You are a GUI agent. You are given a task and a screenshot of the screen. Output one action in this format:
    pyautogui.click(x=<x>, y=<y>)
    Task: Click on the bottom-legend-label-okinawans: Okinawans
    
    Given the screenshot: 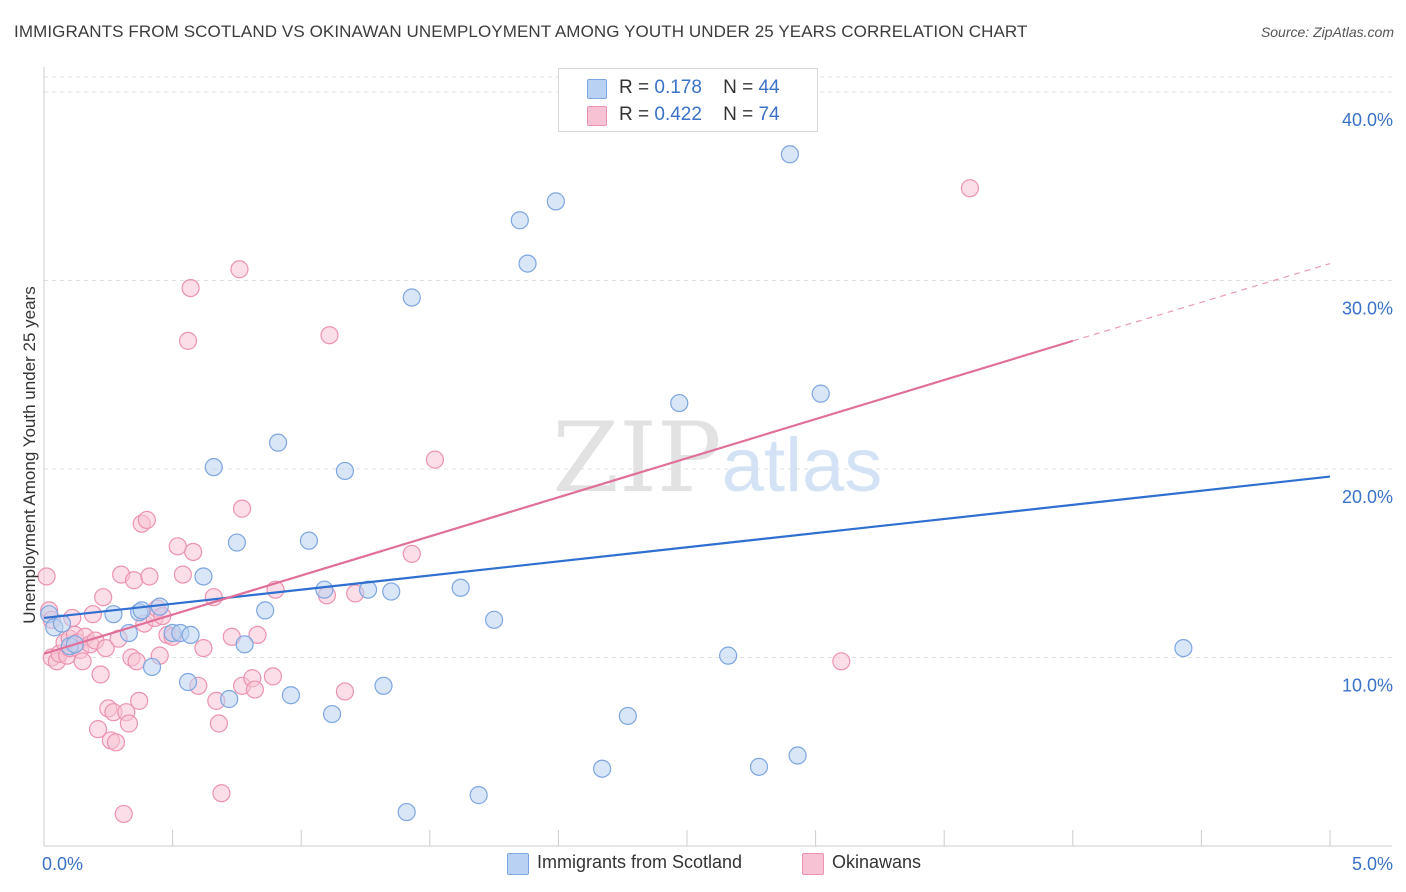 What is the action you would take?
    pyautogui.click(x=877, y=862)
    